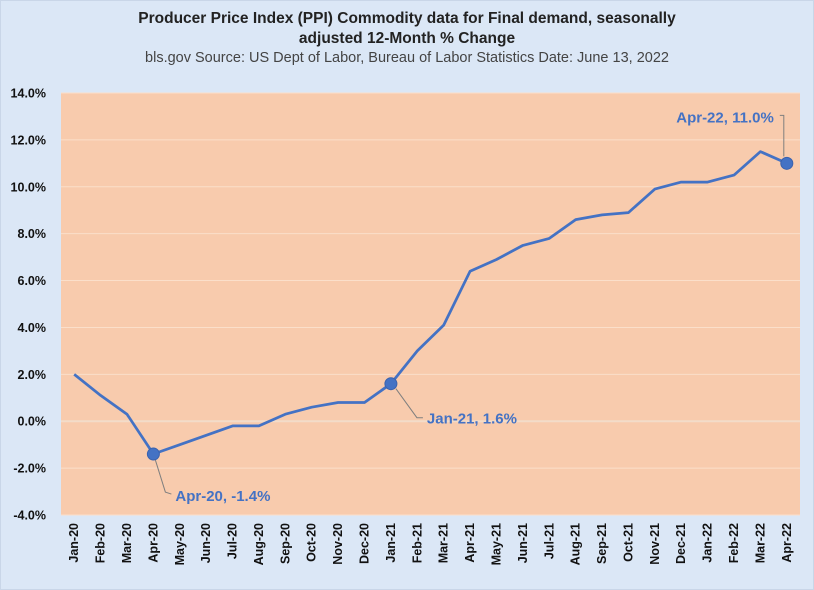 This screenshot has height=590, width=814. I want to click on x-tick-label: Nov-20, so click(338, 544).